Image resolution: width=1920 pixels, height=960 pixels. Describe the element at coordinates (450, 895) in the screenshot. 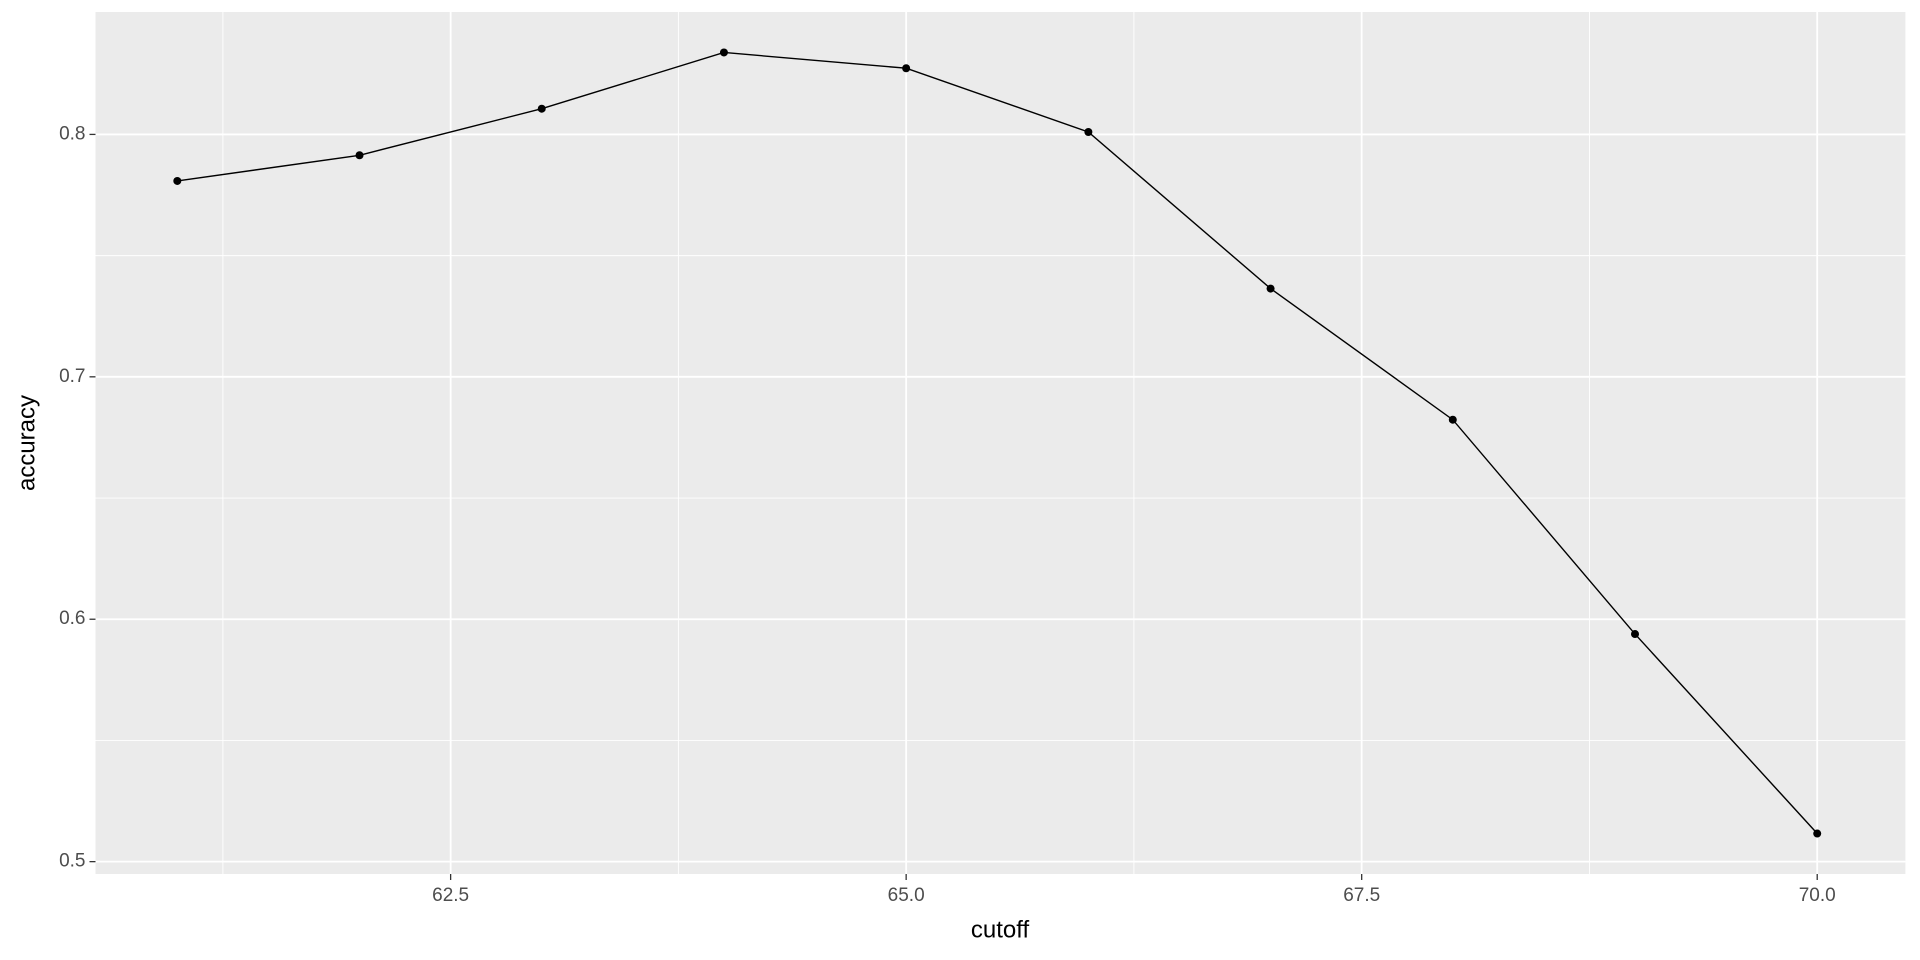

I see `x-tick-label: 62.5` at that location.